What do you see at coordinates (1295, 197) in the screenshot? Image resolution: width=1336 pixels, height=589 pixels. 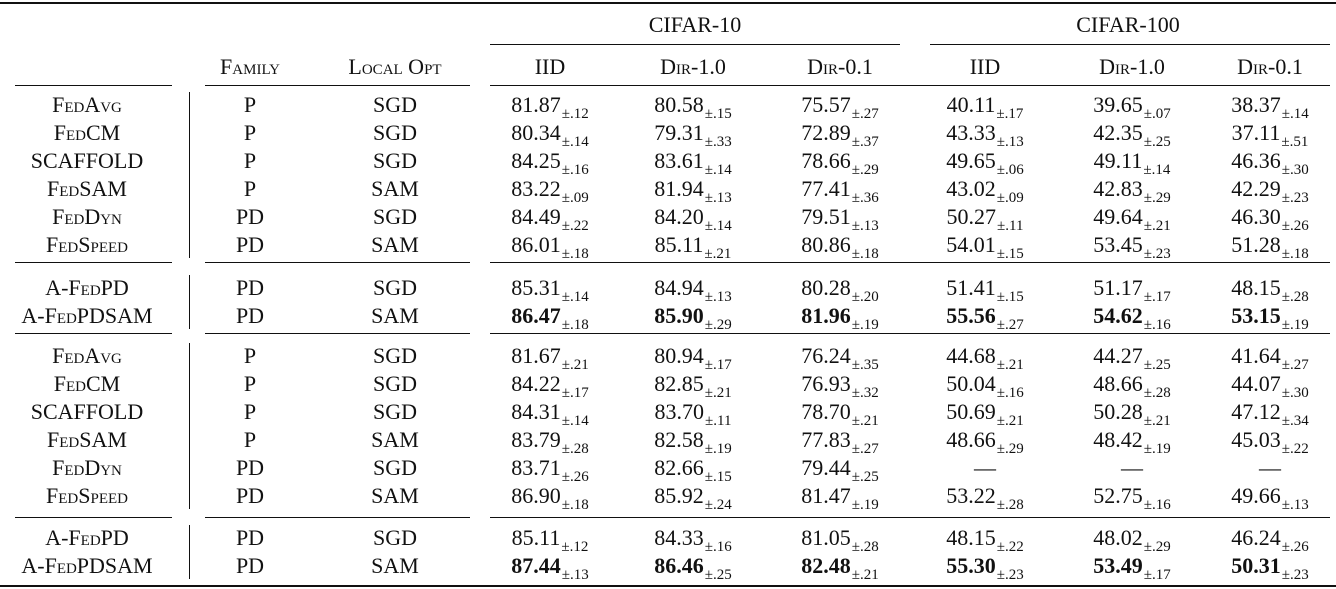 I see `std: ±.23` at bounding box center [1295, 197].